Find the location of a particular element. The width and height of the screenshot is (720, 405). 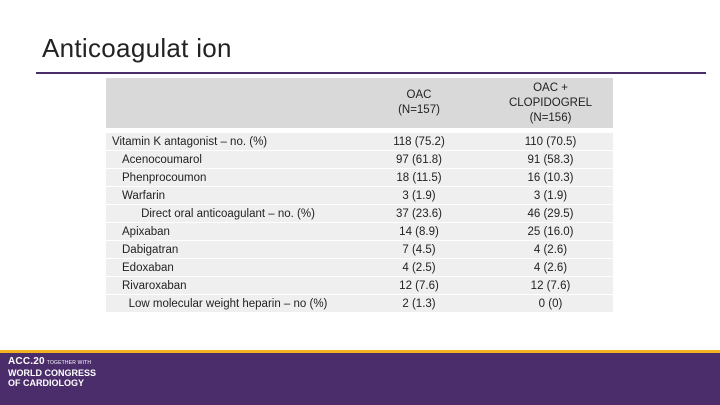

logo-line-acc: ACC.20 is located at coordinates (26, 361).